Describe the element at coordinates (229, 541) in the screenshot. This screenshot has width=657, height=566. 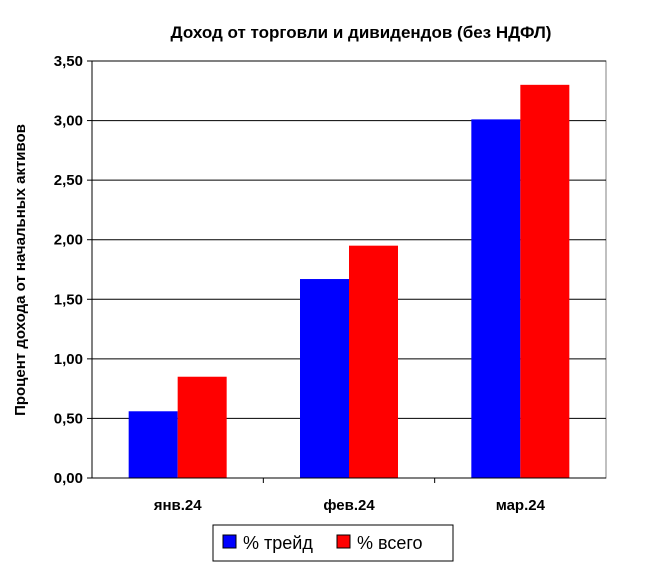
I see `legend-swatch-trade` at that location.